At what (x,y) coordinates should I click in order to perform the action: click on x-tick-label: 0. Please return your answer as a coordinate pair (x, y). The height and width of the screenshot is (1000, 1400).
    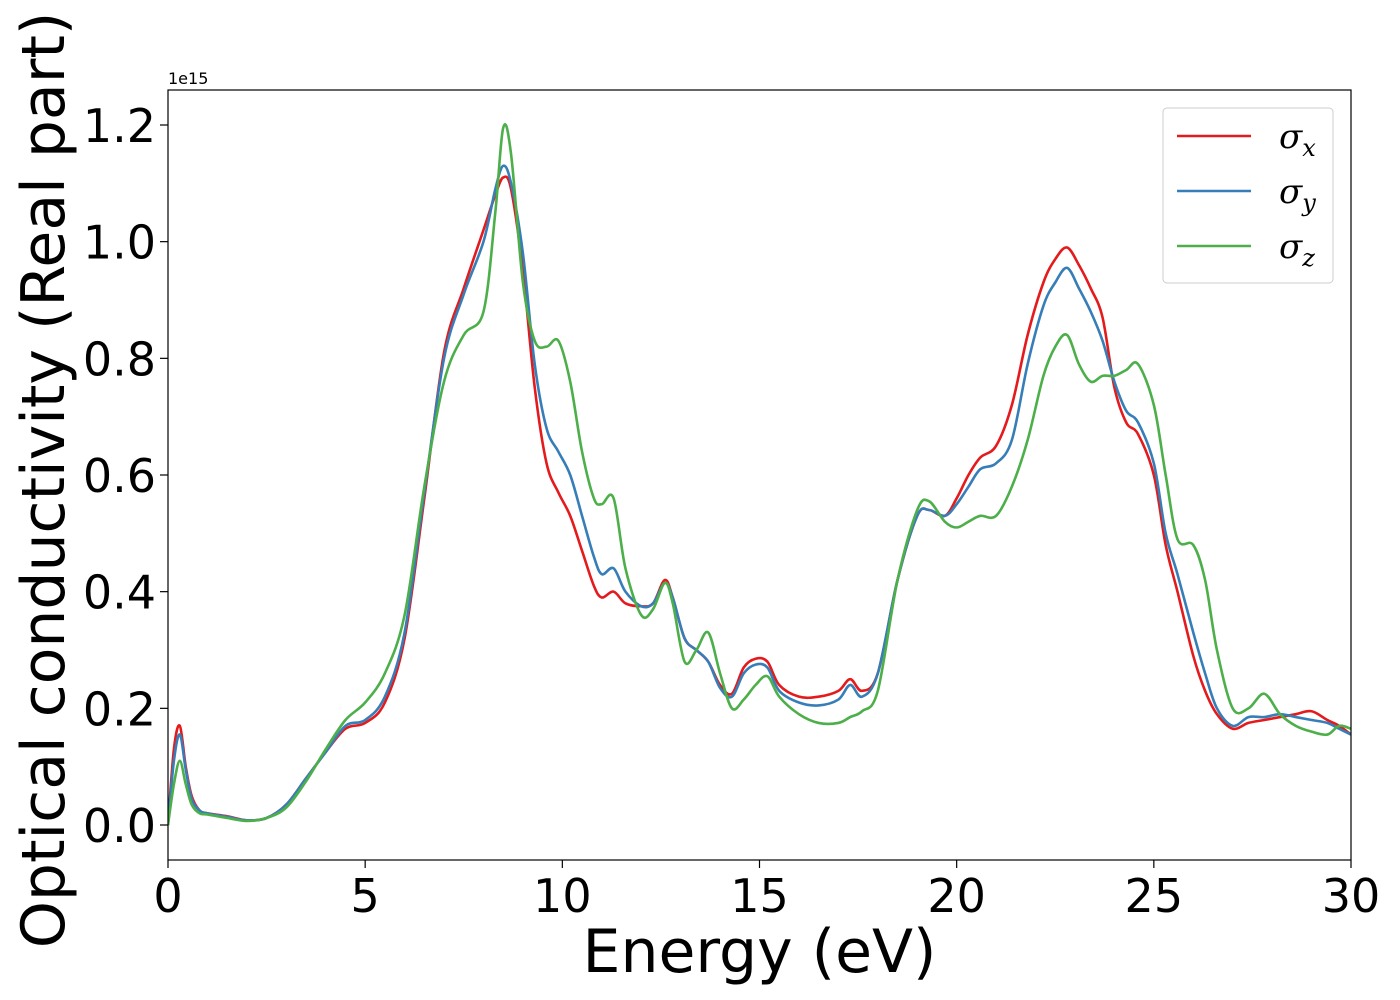
    Looking at the image, I should click on (167, 896).